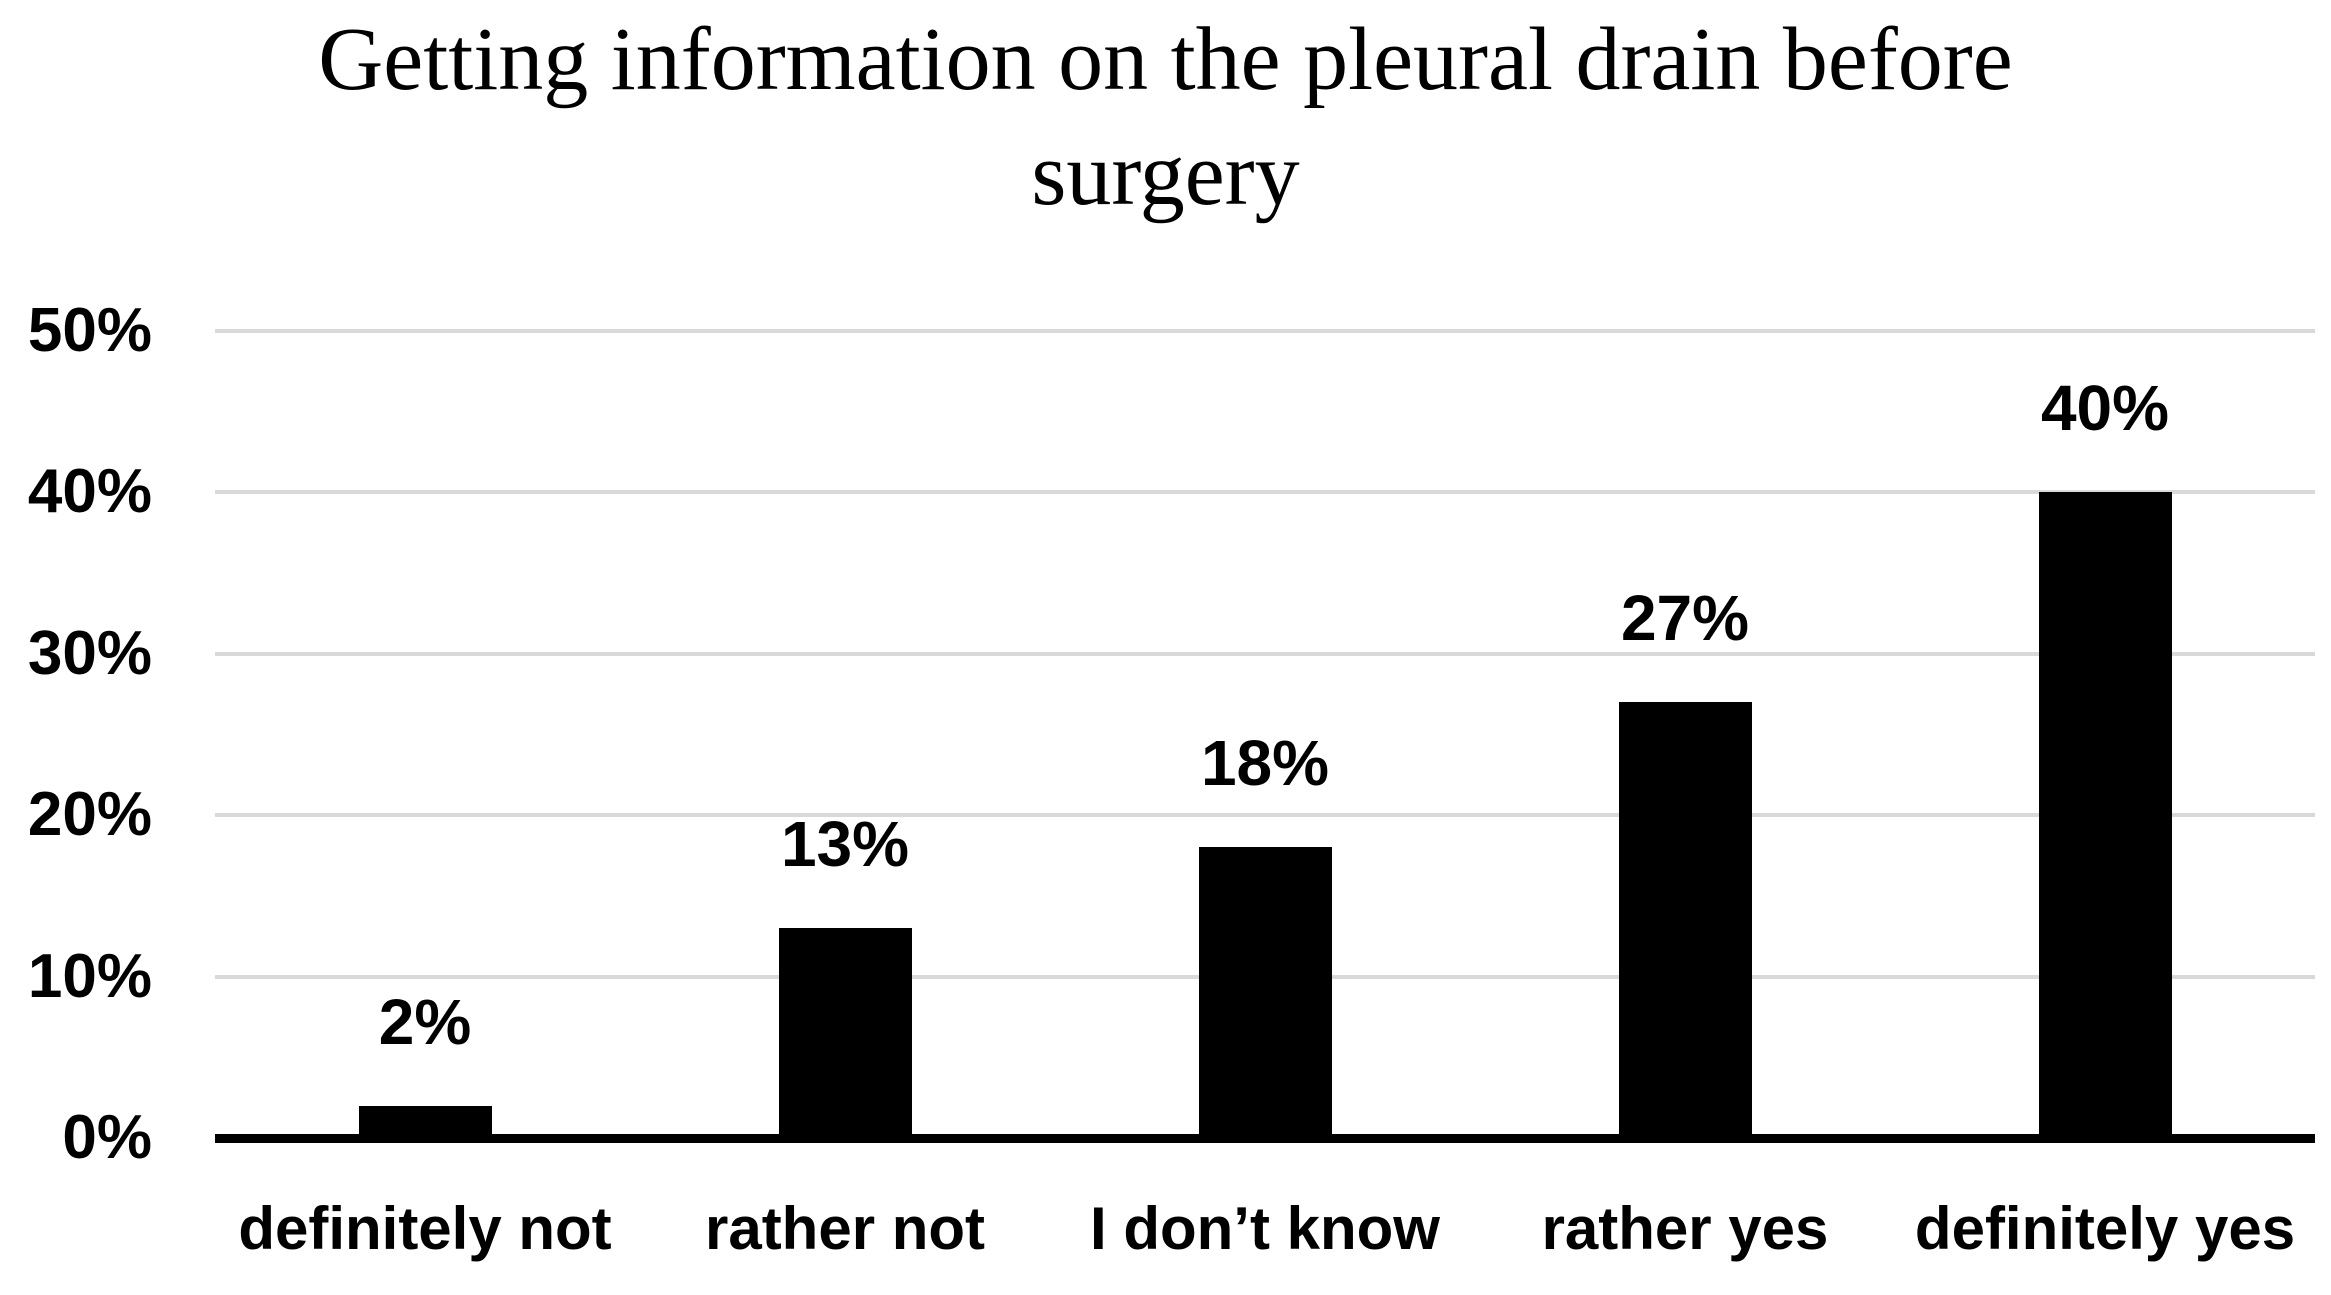 This screenshot has height=1295, width=2331. Describe the element at coordinates (89, 653) in the screenshot. I see `y-tick-label-30: 30%` at that location.